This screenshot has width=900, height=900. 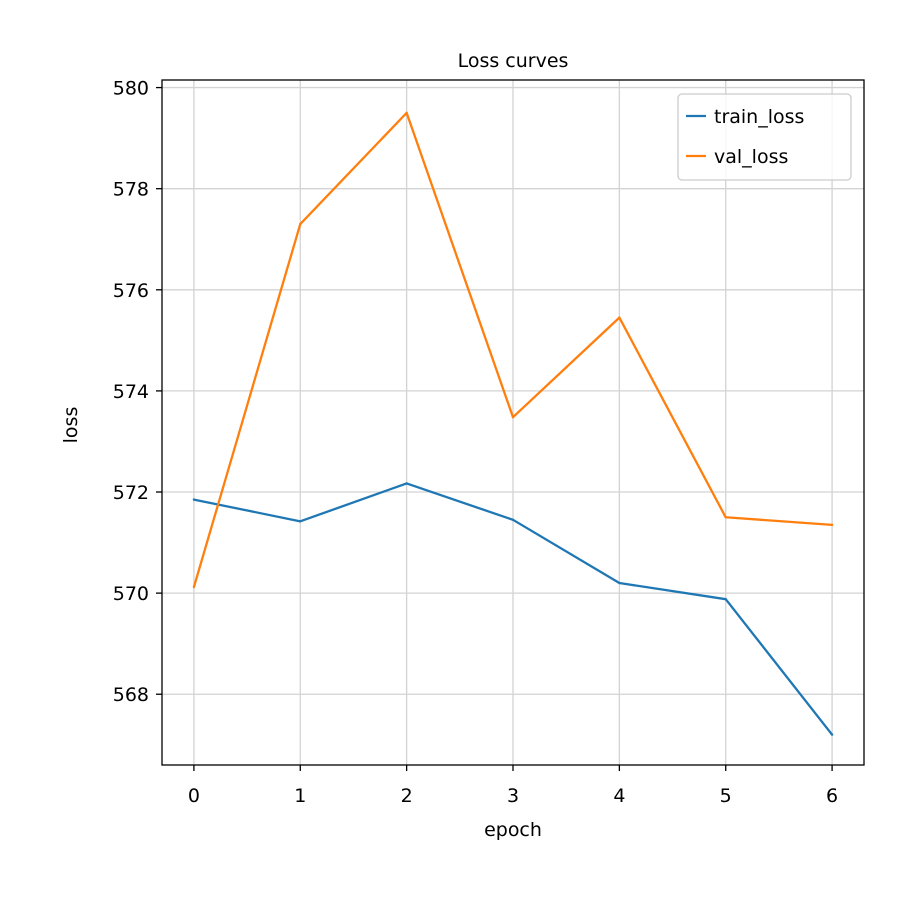 What do you see at coordinates (751, 157) in the screenshot?
I see `legend-label-val_loss: val_loss` at bounding box center [751, 157].